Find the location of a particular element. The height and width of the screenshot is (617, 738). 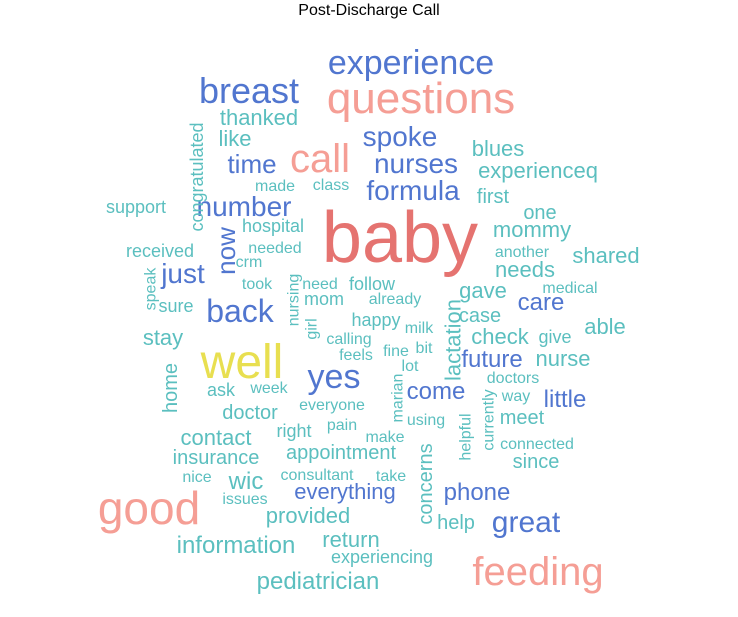

cloud-word-hospital: hospital is located at coordinates (273, 226).